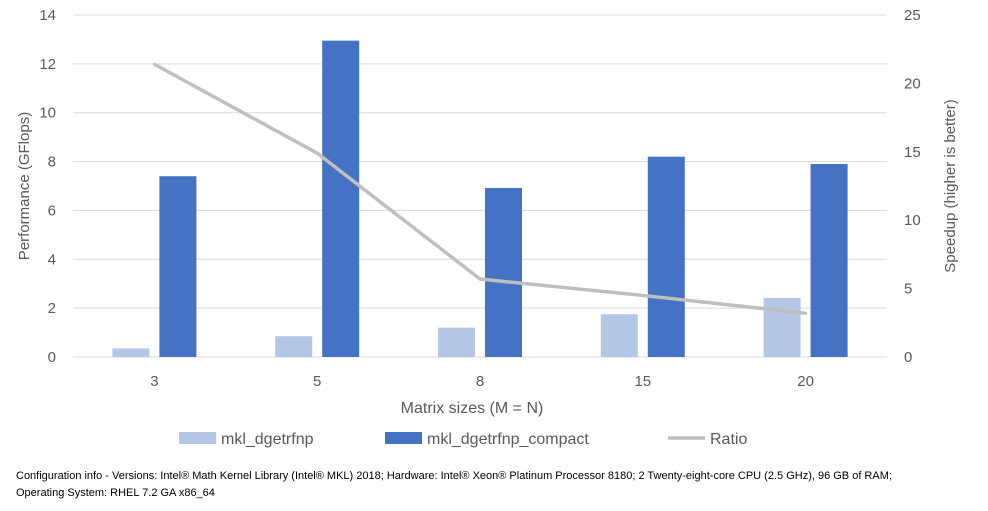  Describe the element at coordinates (52, 210) in the screenshot. I see `y-tick-label: 6` at that location.